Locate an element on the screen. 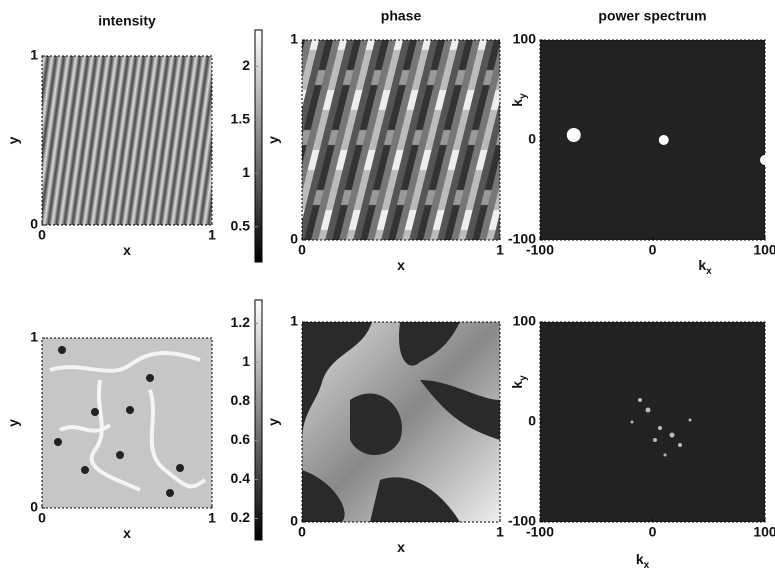 The height and width of the screenshot is (574, 775). colorbar-tick-label: 1.5 is located at coordinates (241, 119).